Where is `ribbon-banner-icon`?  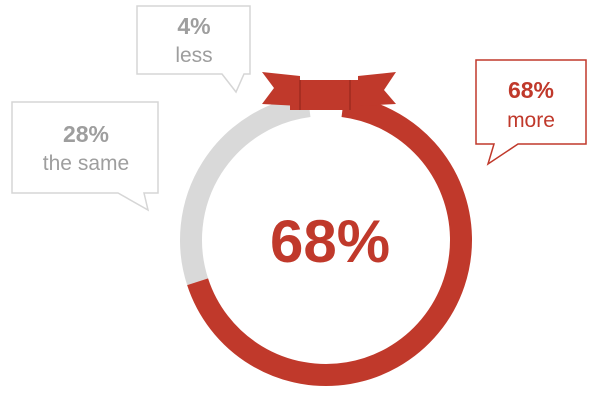 ribbon-banner-icon is located at coordinates (329, 91).